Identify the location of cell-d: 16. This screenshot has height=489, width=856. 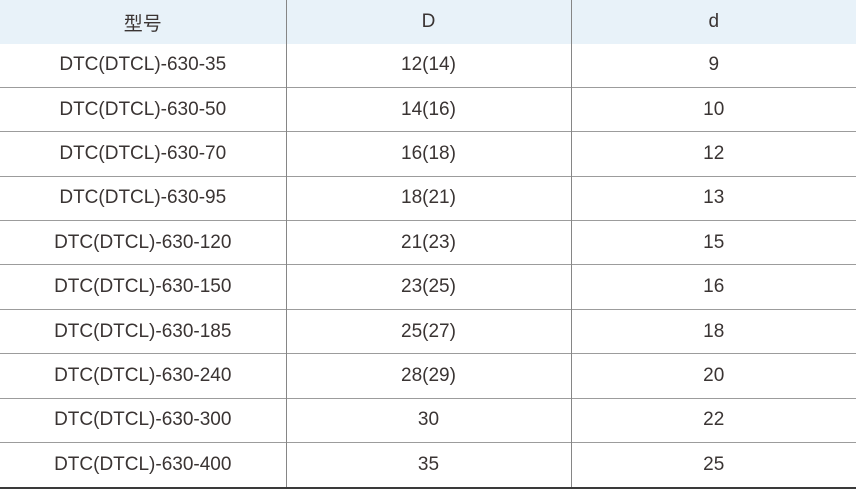
(713, 287).